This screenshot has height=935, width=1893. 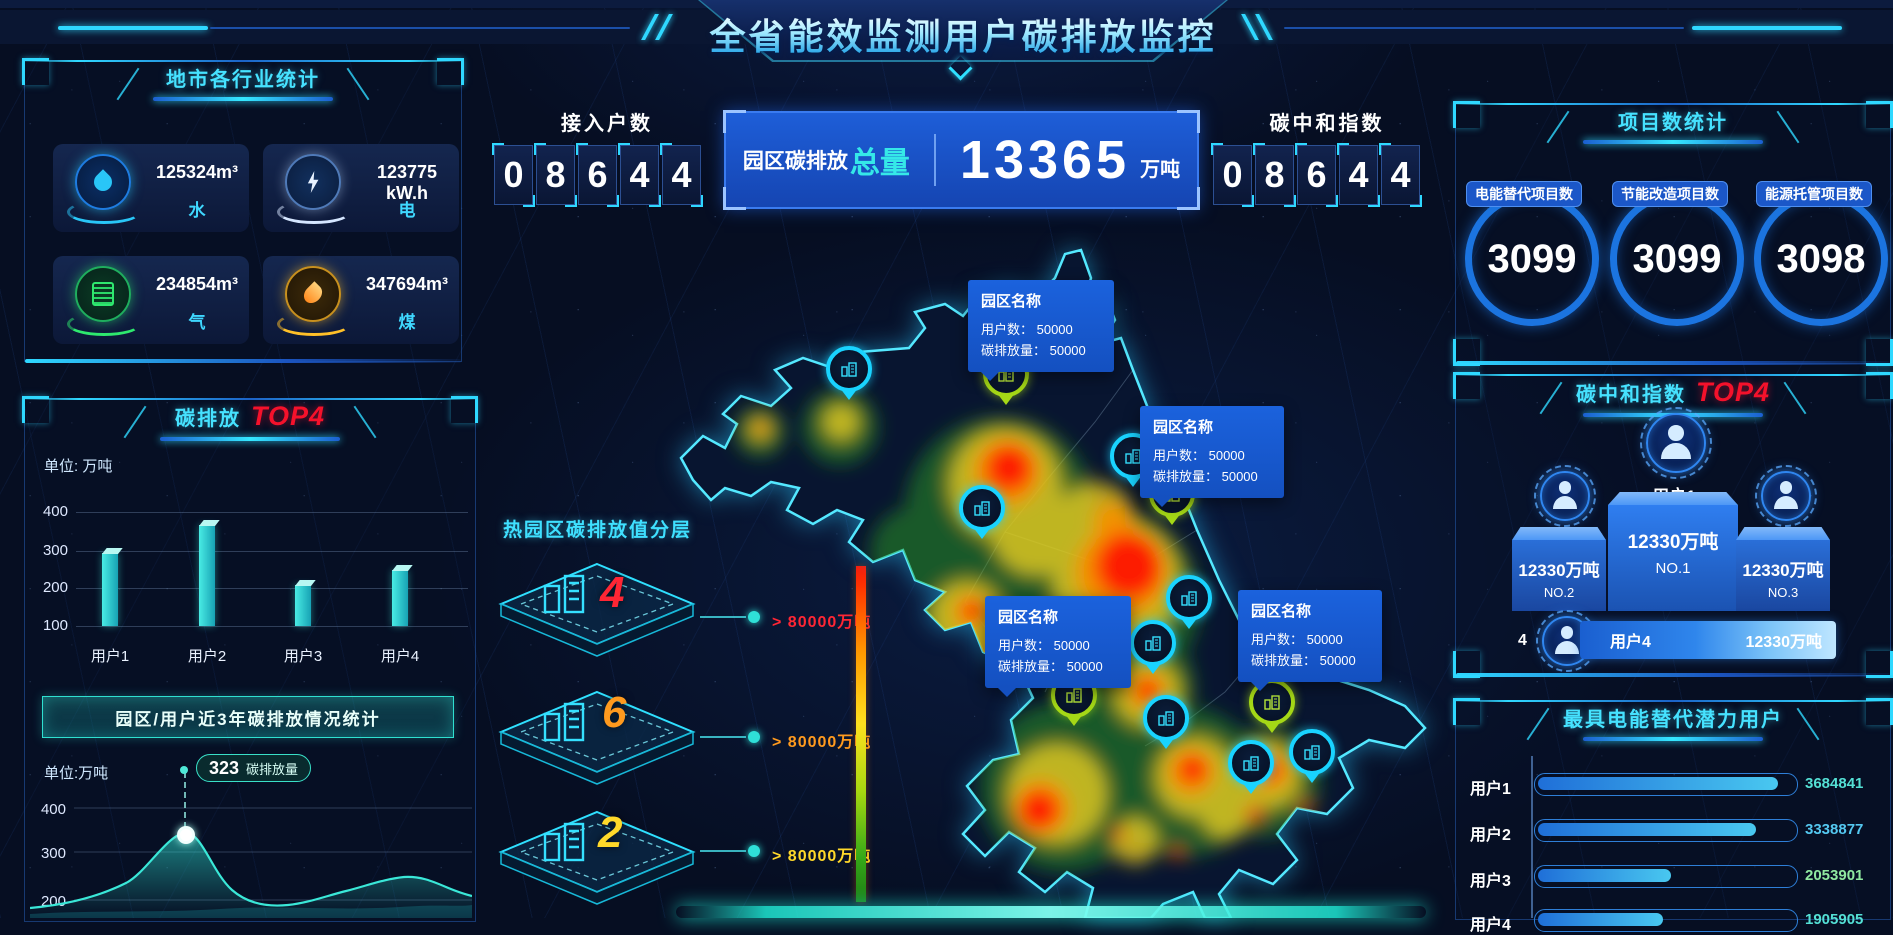 I want to click on highlight-point, so click(x=186, y=835).